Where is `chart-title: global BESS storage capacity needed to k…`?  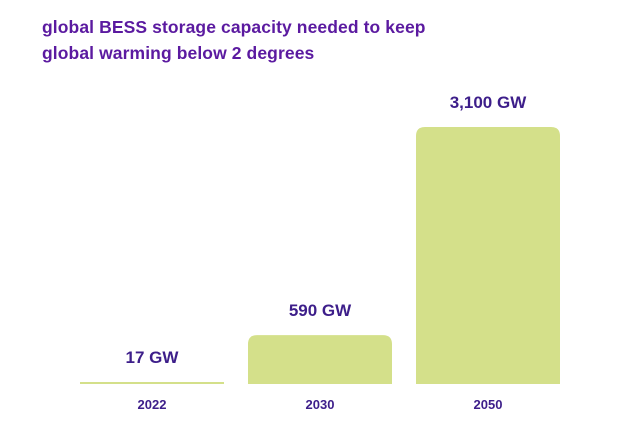 chart-title: global BESS storage capacity needed to k… is located at coordinates (234, 40).